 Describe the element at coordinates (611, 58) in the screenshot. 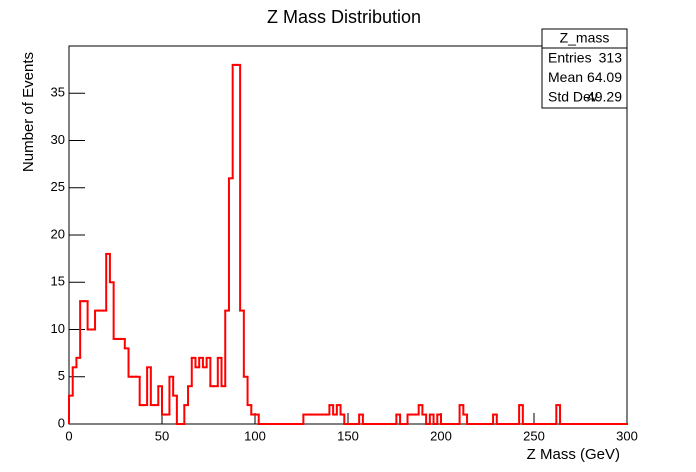

I see `stats-value: 313` at that location.